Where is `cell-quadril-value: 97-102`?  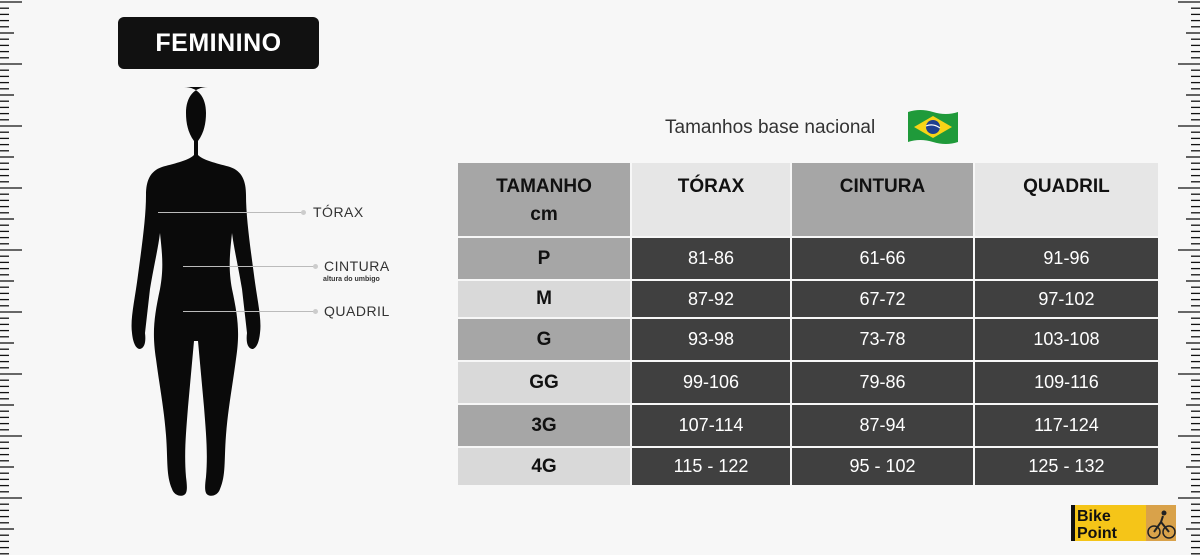 cell-quadril-value: 97-102 is located at coordinates (1066, 299).